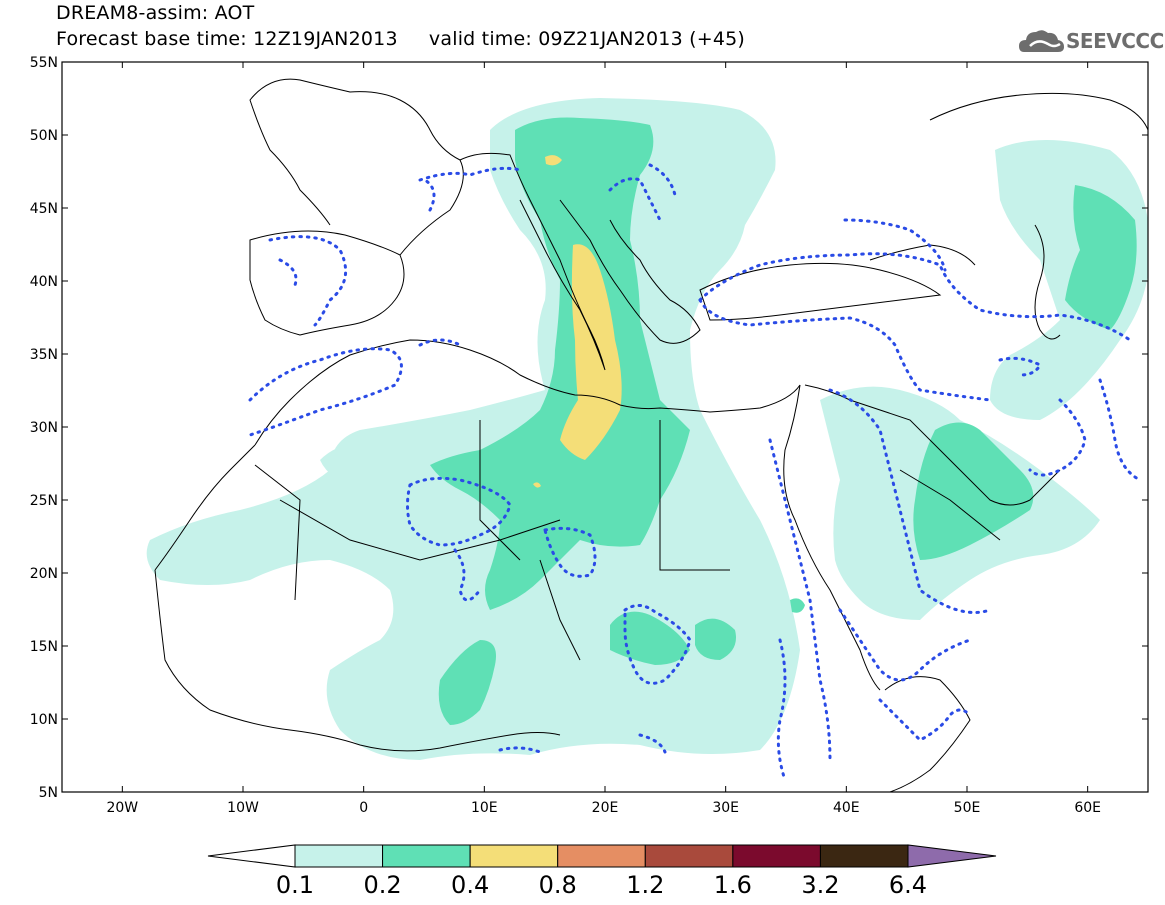 Image resolution: width=1165 pixels, height=905 pixels. Describe the element at coordinates (484, 808) in the screenshot. I see `lon-label: 10E` at that location.